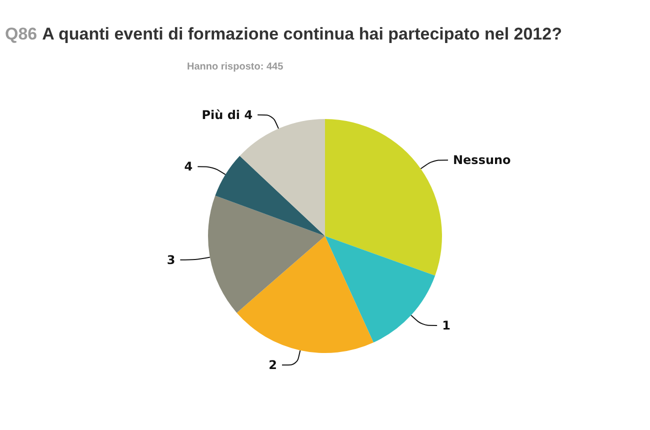 The image size is (650, 430). What do you see at coordinates (188, 167) in the screenshot?
I see `slice-label: 4` at bounding box center [188, 167].